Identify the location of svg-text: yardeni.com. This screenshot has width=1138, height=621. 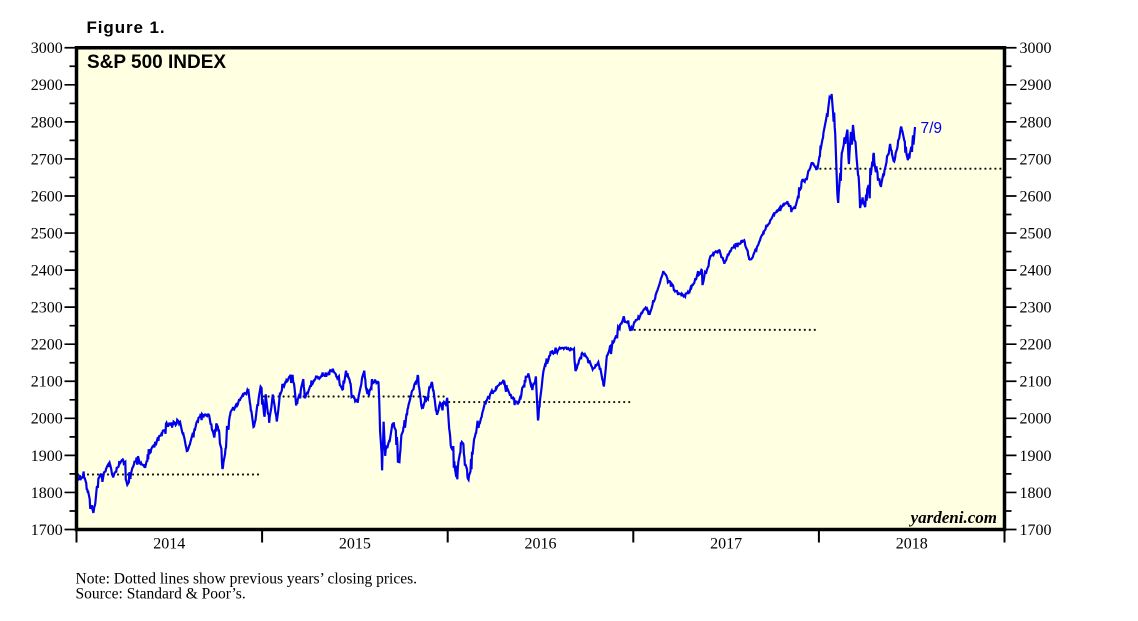
(953, 517).